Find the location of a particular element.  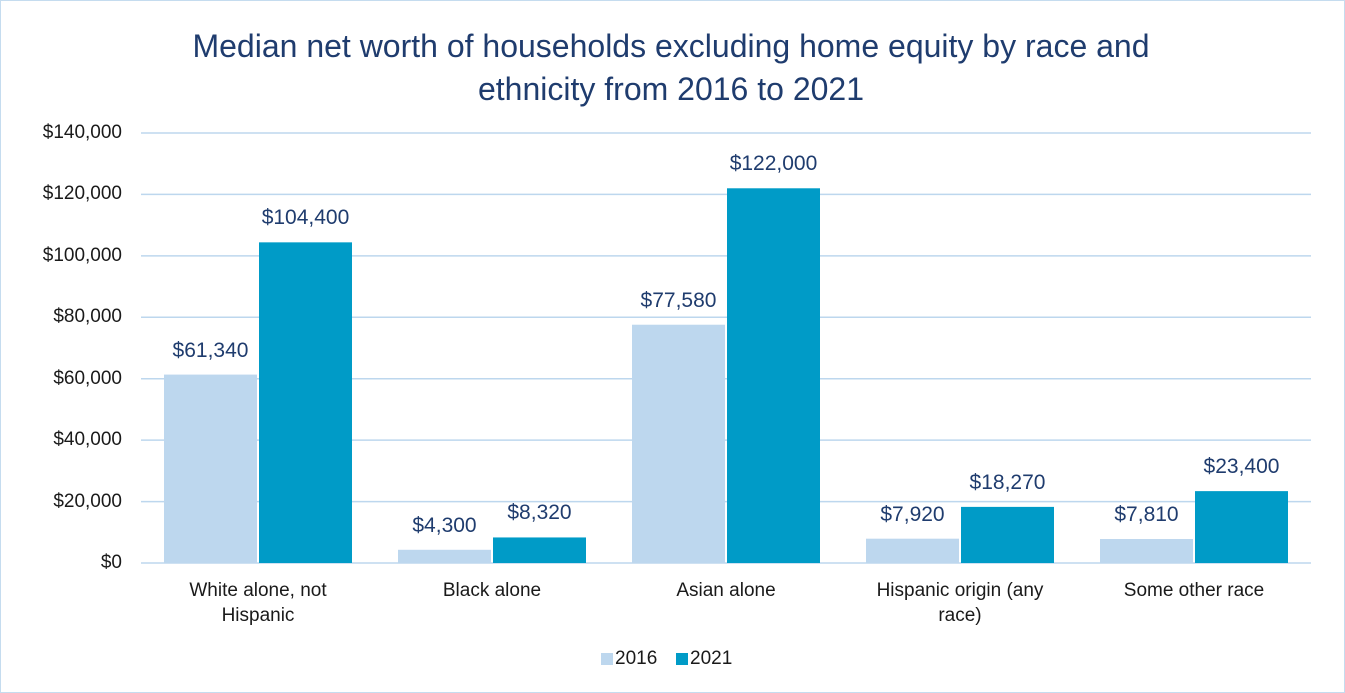

x-tick-label: Some other race is located at coordinates (1194, 590).